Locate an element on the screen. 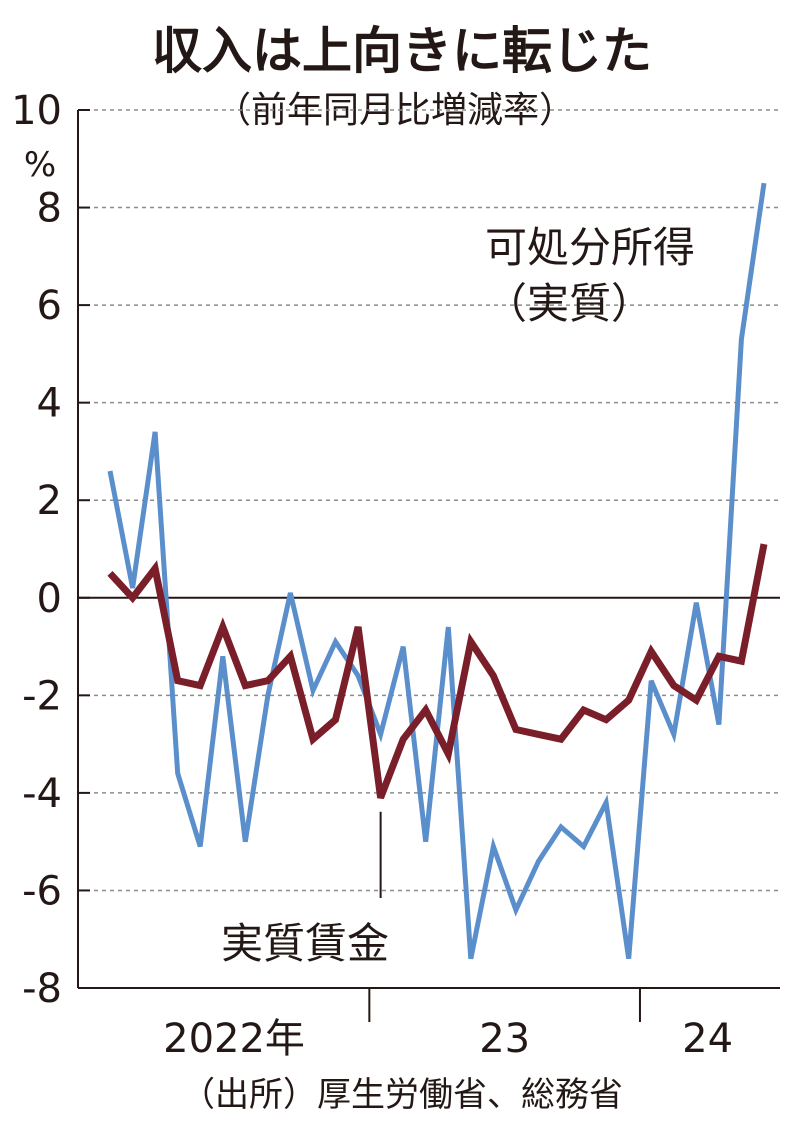 This screenshot has width=804, height=1132. chart-title: 収入は上向きに転じた is located at coordinates (402, 51).